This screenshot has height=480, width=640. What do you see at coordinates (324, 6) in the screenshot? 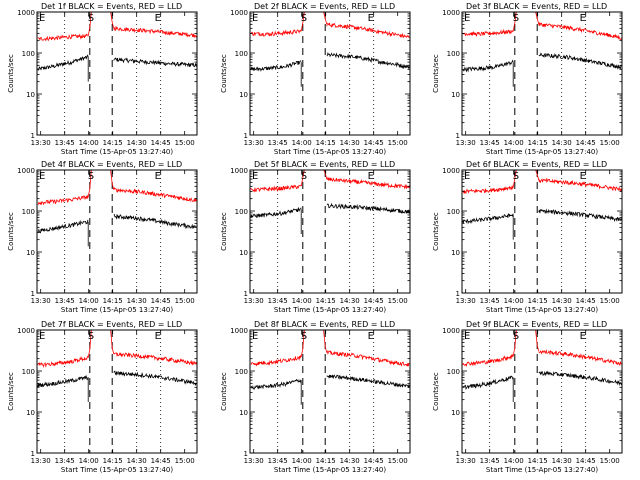
I see `chart-title: Det 2f BLACK = Events, RED = LLD` at bounding box center [324, 6].